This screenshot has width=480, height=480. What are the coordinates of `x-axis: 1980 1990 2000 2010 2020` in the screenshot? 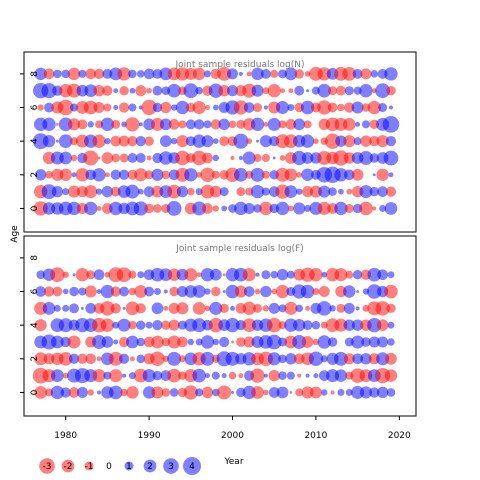 It's located at (232, 428).